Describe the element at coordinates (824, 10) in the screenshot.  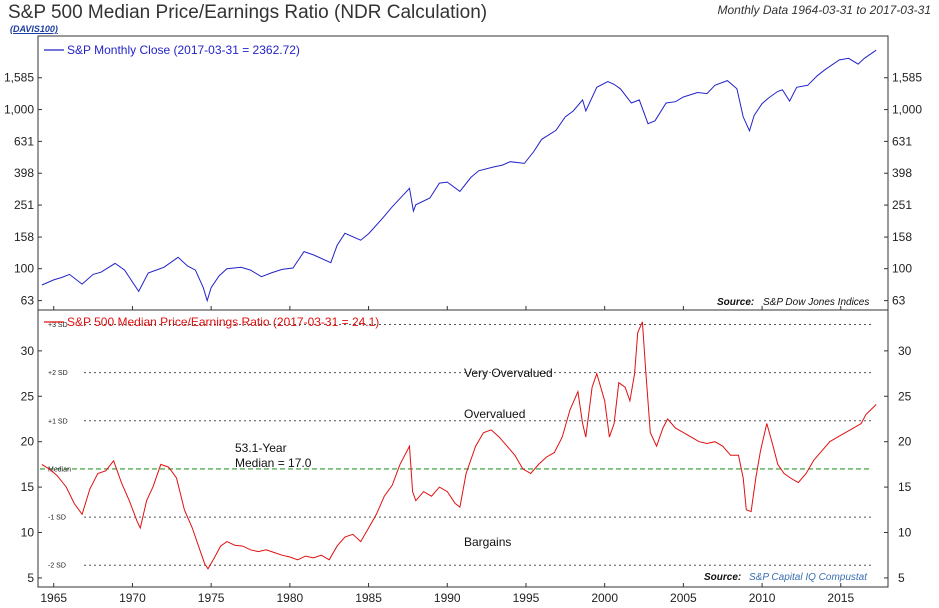
I see `chart-subtitle: Monthly Data 1964-03-31 to 2017-03-31` at that location.